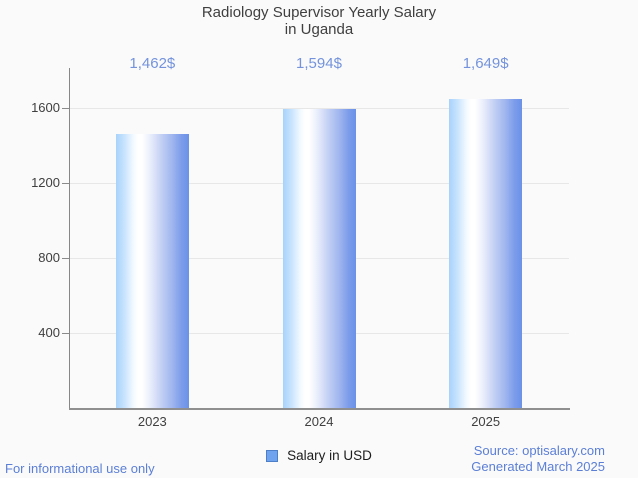  I want to click on legend-label: Salary in USD, so click(329, 455).